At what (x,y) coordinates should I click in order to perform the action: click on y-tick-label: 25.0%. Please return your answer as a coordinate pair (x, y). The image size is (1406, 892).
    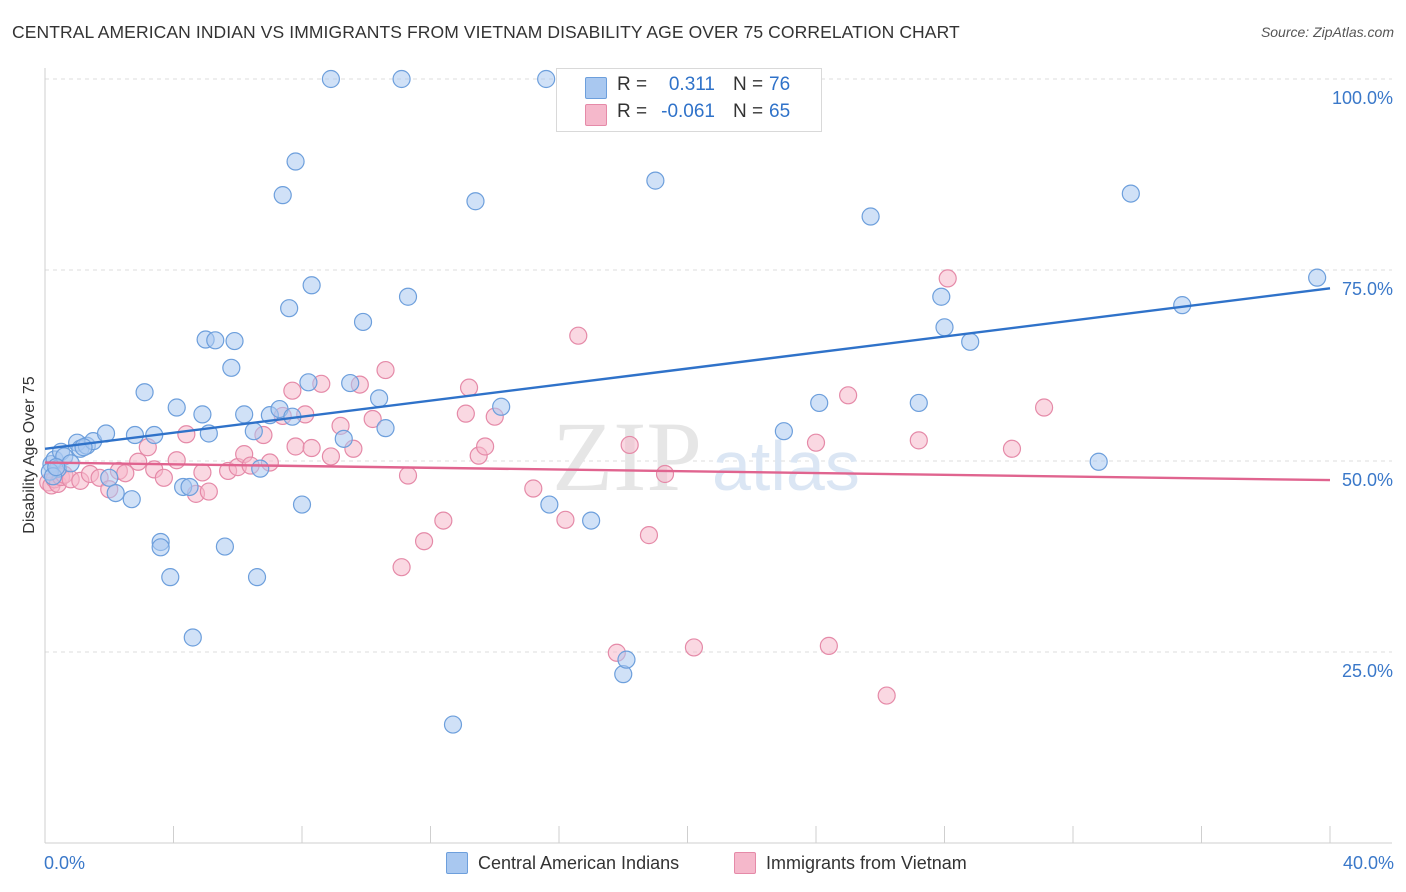
    Looking at the image, I should click on (1367, 671).